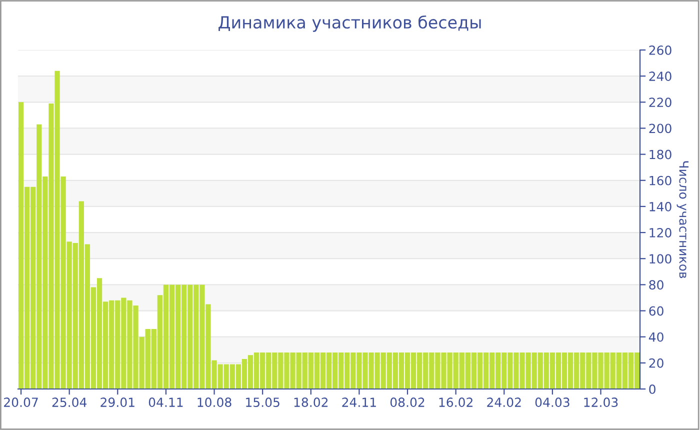 The image size is (700, 430). I want to click on x-tick-label: 12.03, so click(601, 403).